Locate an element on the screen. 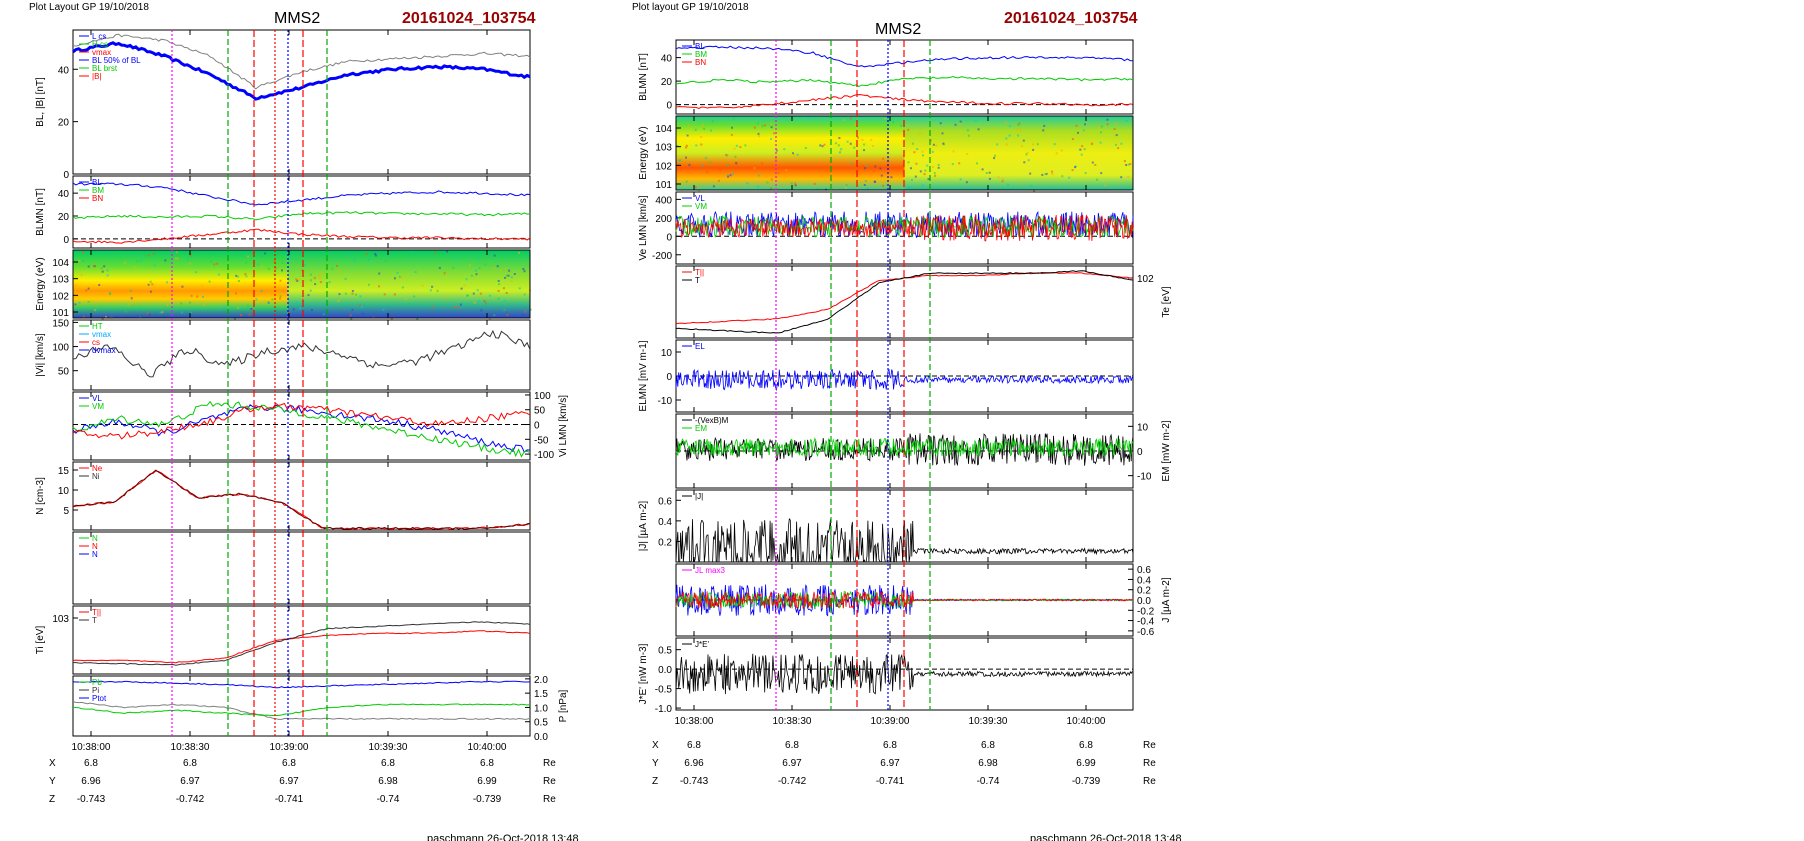 The width and height of the screenshot is (1804, 841). series-line is located at coordinates (301, 61).